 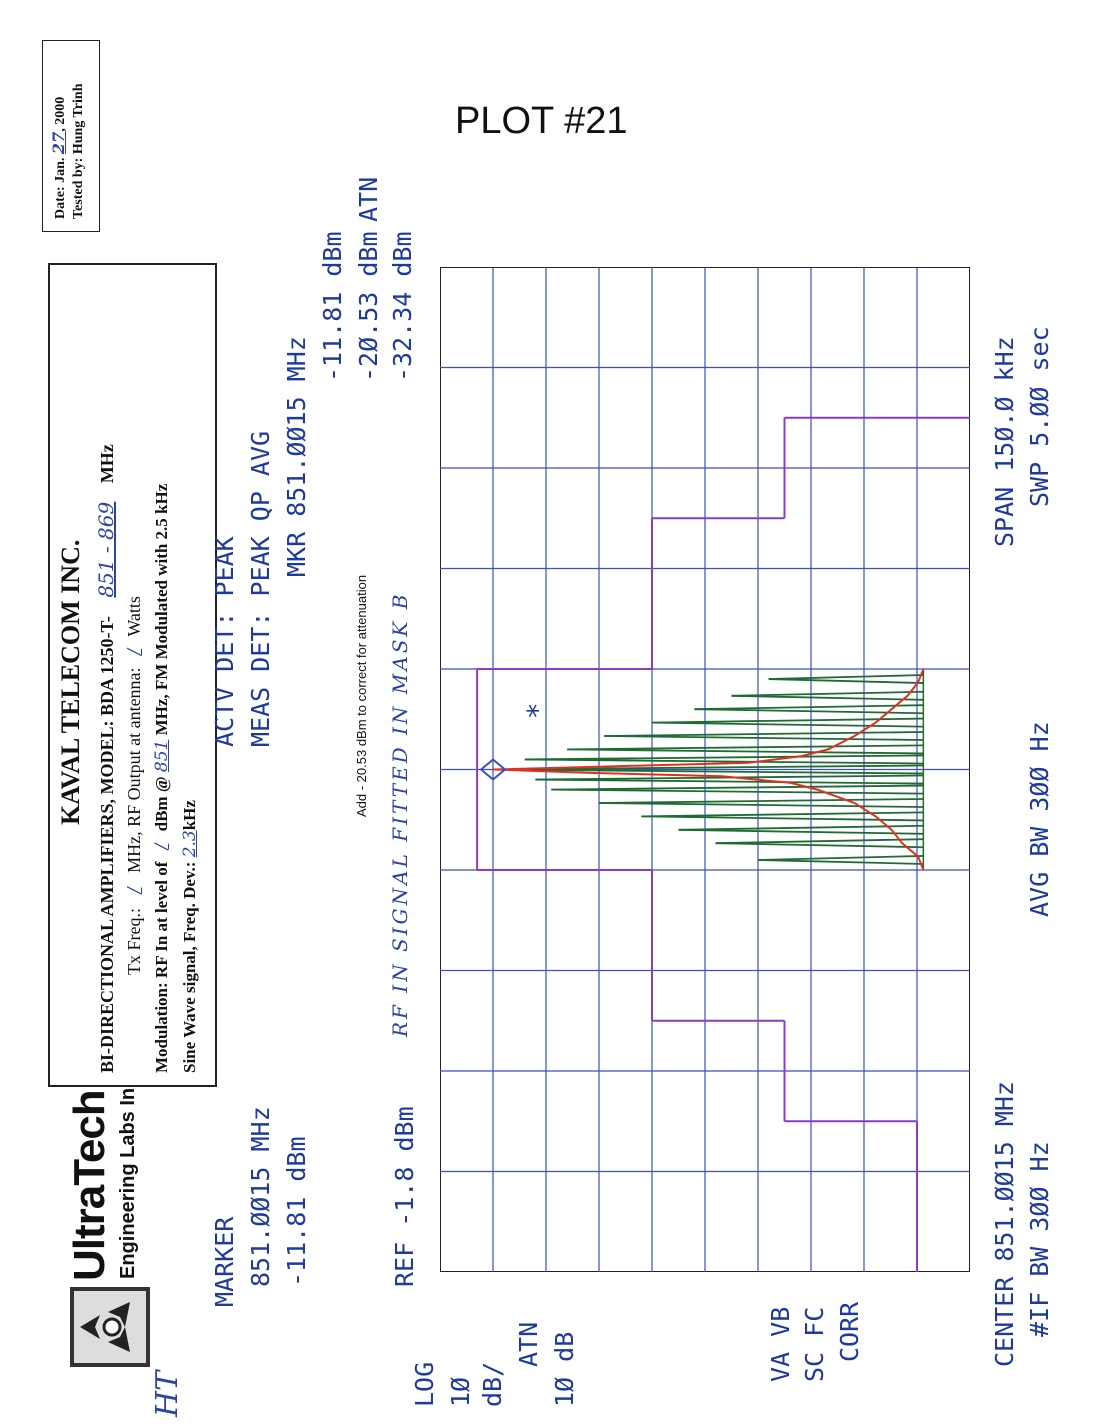 I want to click on mod-mid: dBm @, so click(x=161, y=804).